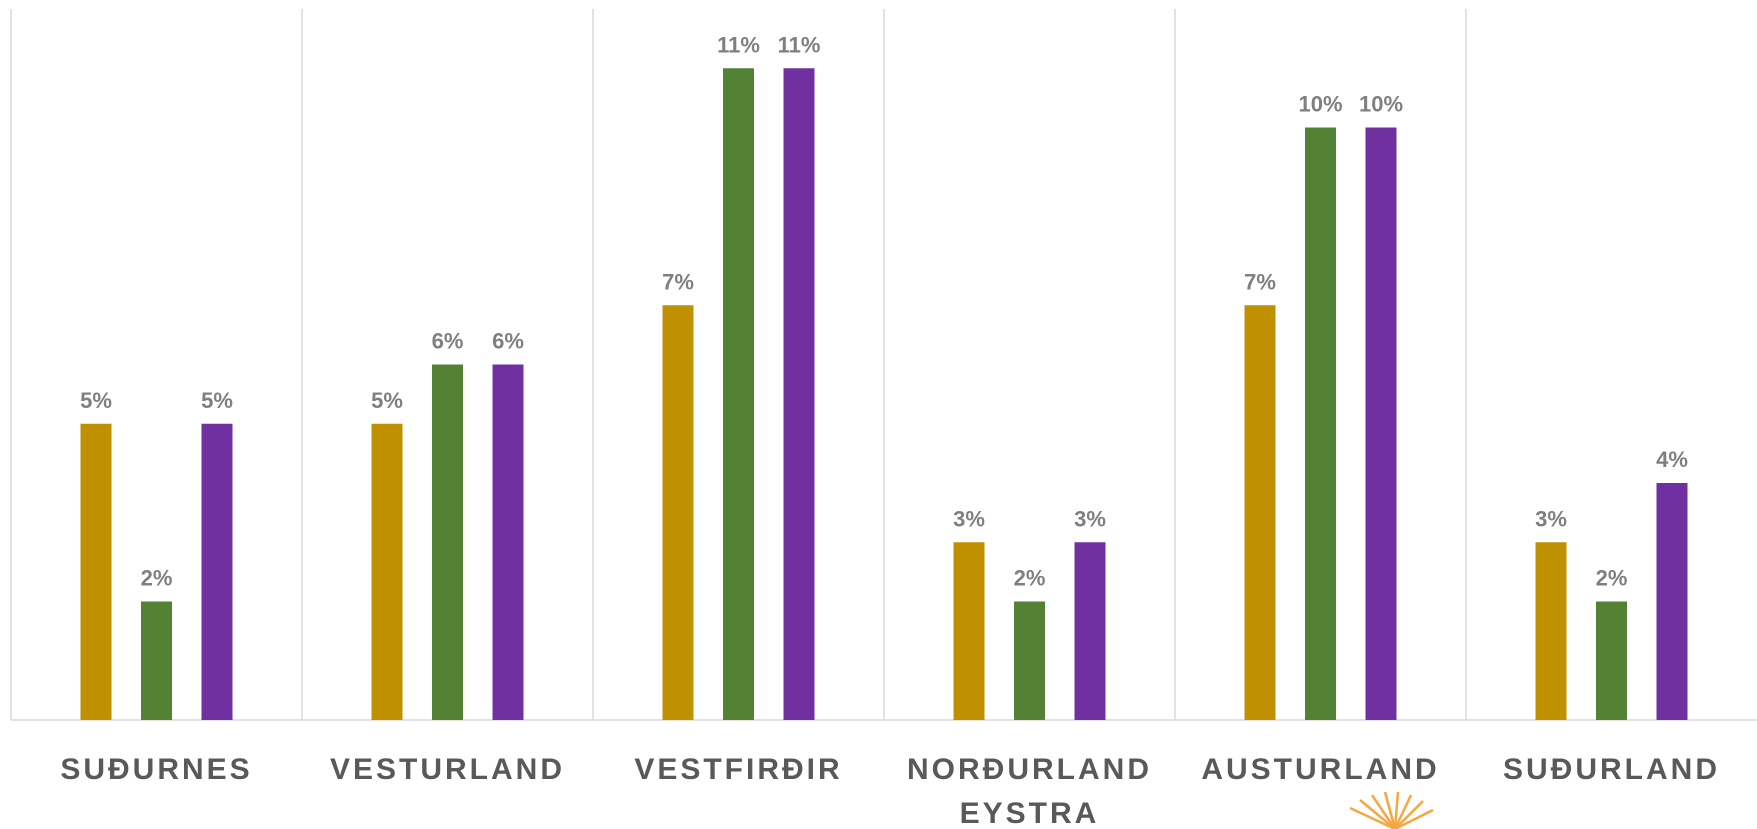 The image size is (1757, 829). What do you see at coordinates (738, 769) in the screenshot?
I see `x-tick-label: VESTFIRÐIR` at bounding box center [738, 769].